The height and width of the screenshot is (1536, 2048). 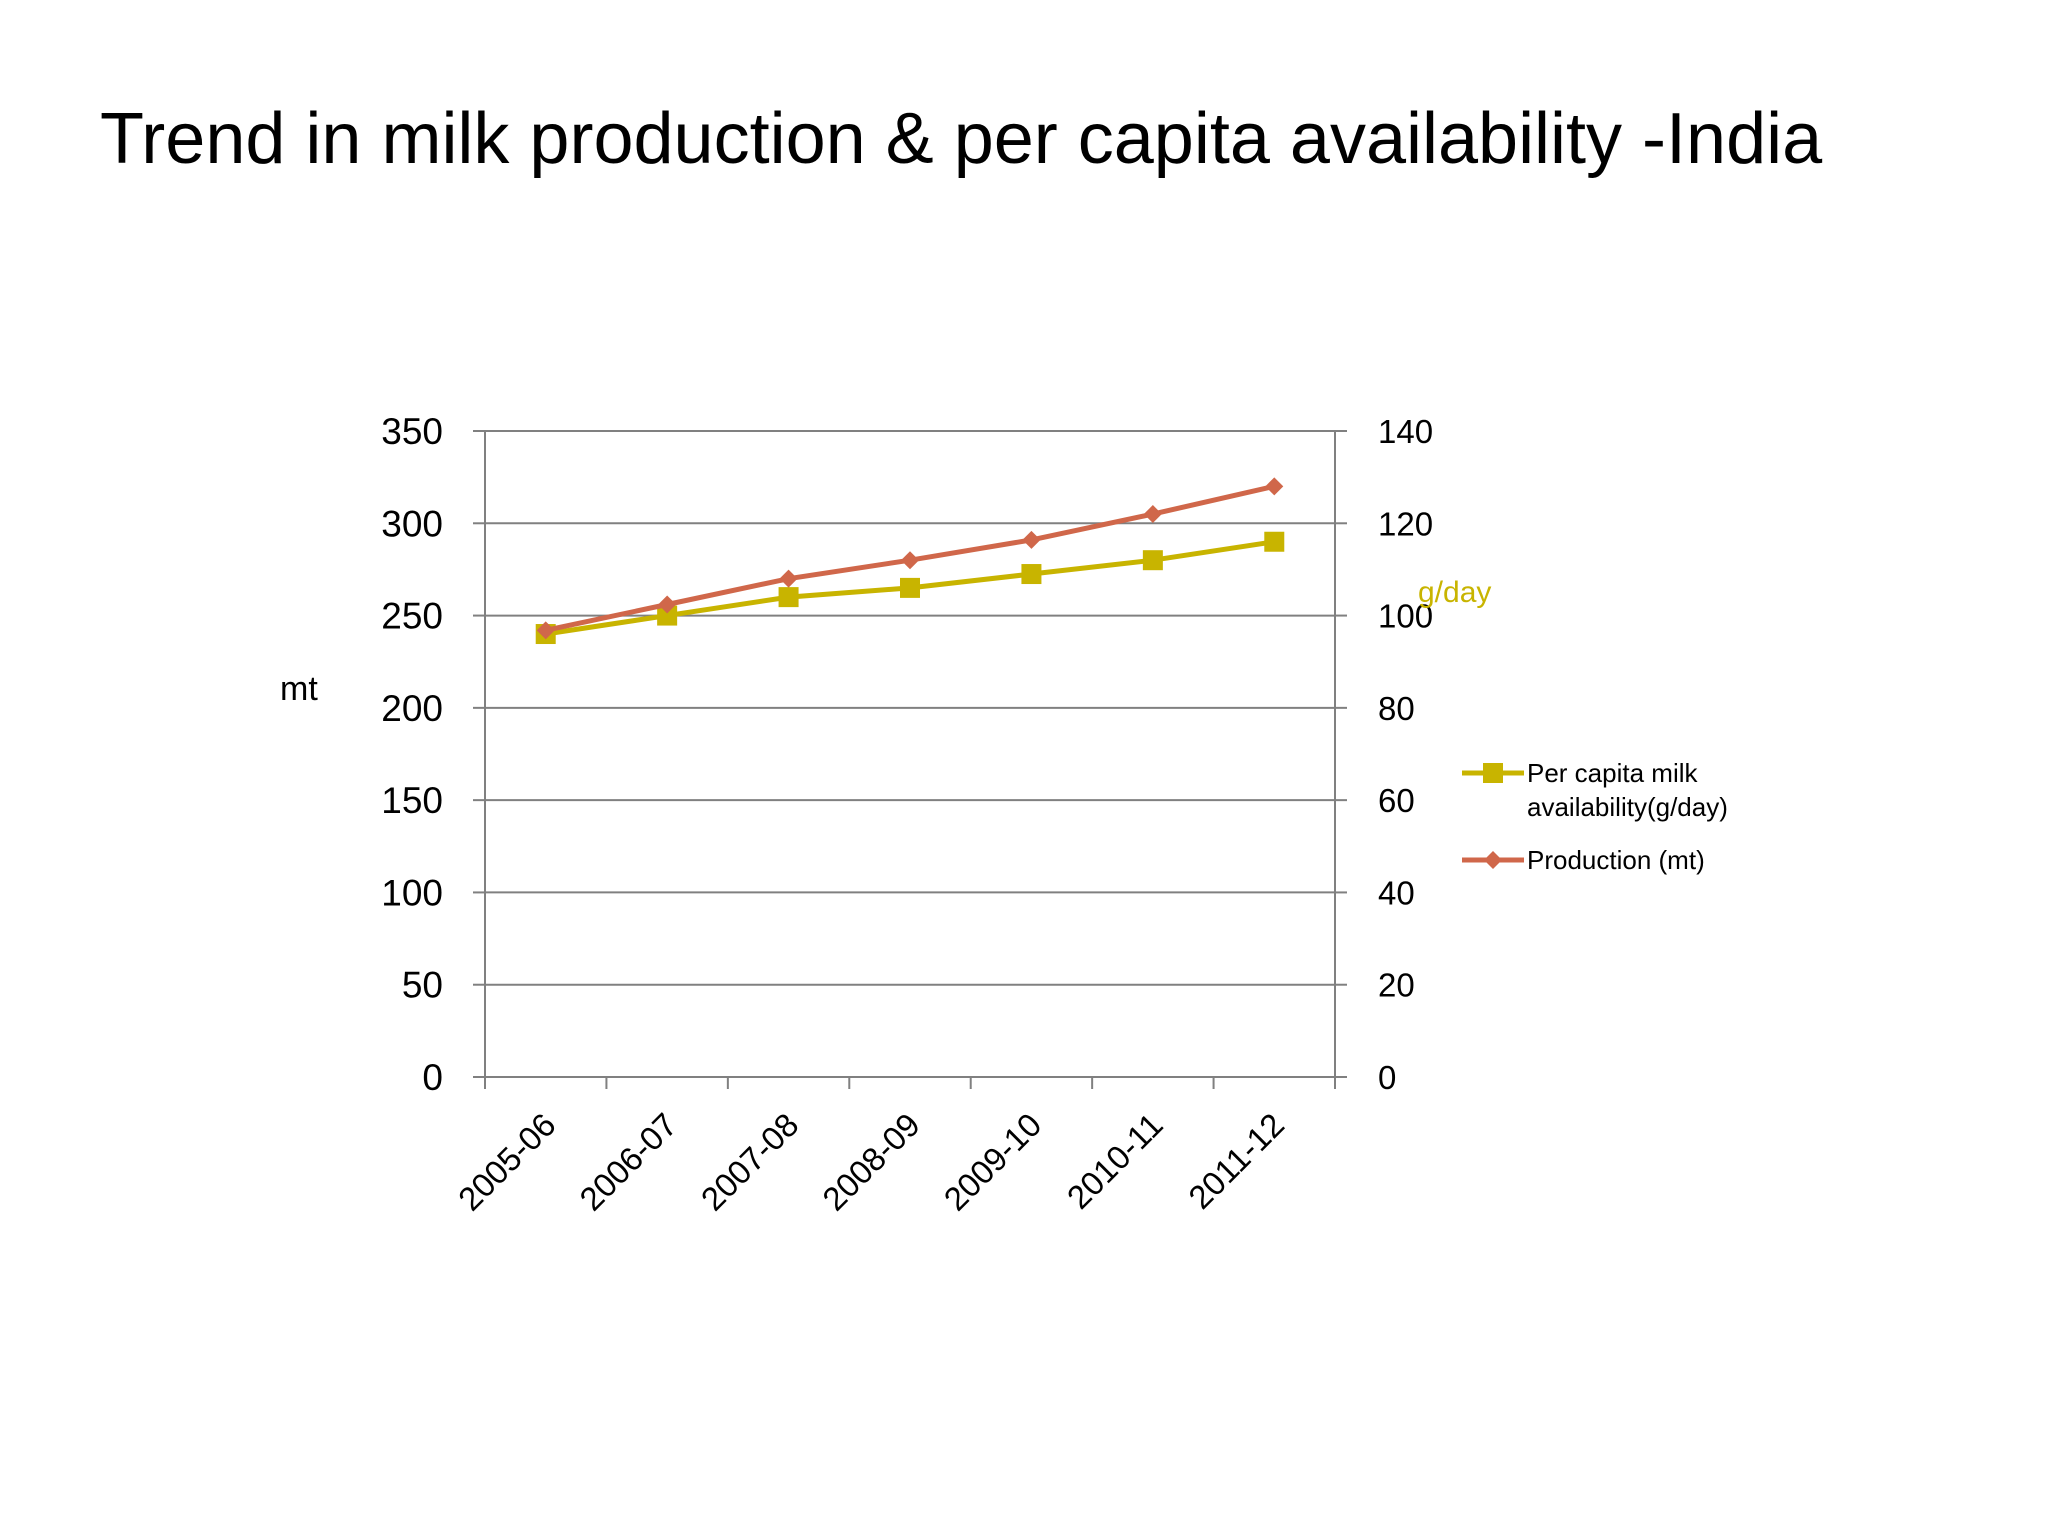 I want to click on legend-label-line: Per capita milk, so click(x=1612, y=773).